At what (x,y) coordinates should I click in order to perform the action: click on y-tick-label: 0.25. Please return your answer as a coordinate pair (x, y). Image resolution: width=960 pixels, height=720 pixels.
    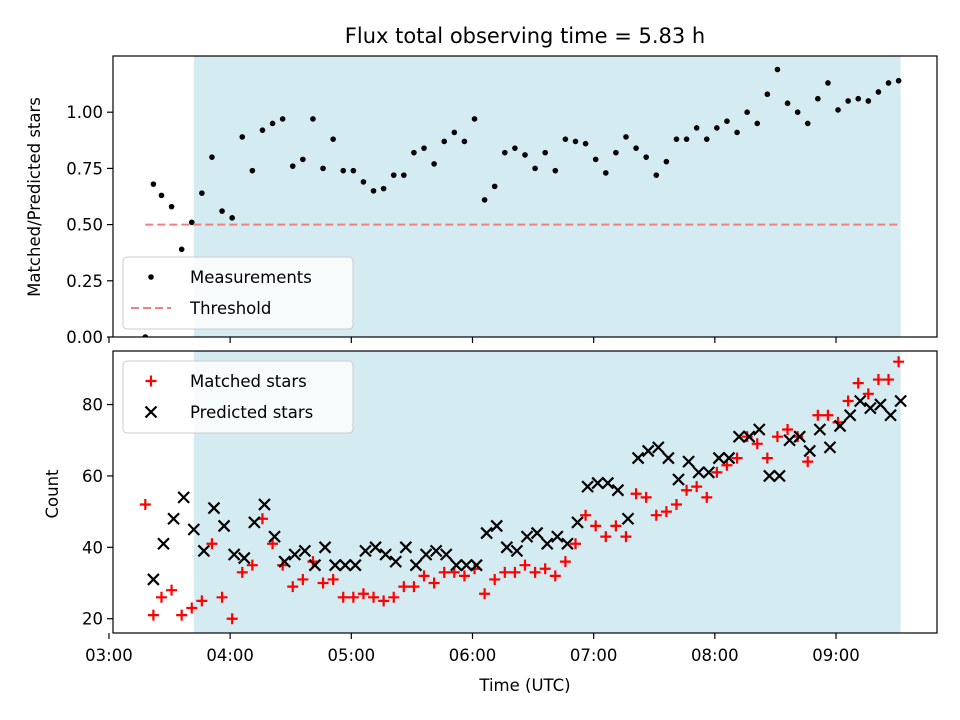
    Looking at the image, I should click on (84, 281).